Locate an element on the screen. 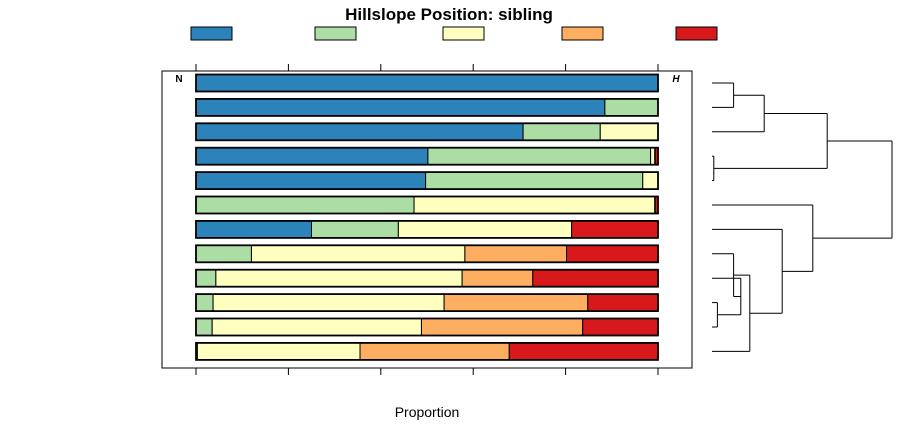  legend is located at coordinates (454, 33).